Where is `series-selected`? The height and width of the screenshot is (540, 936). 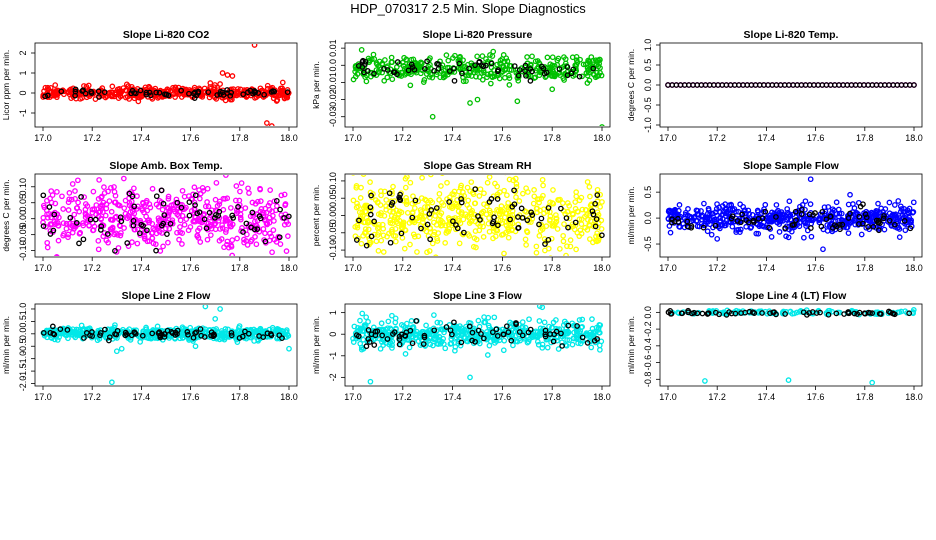 series-selected is located at coordinates (166, 93).